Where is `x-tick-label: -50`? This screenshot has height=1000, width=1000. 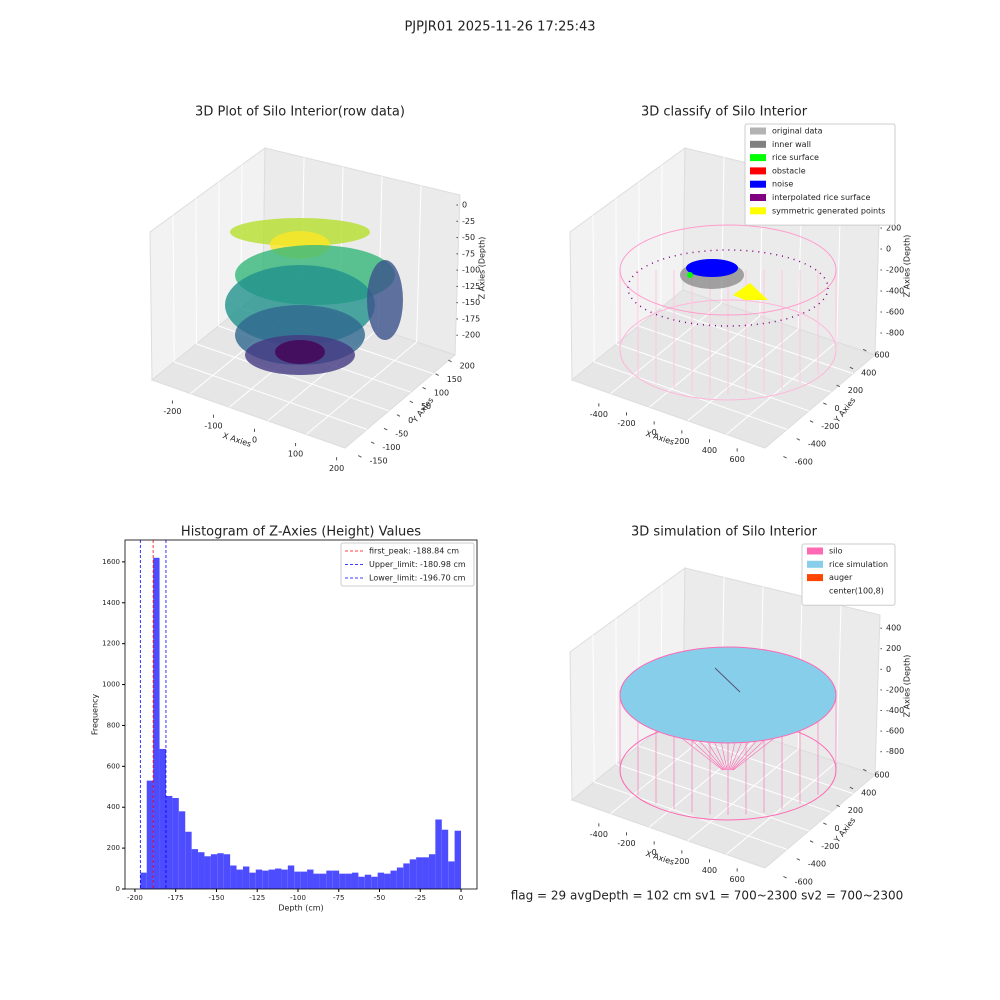
x-tick-label: -50 is located at coordinates (379, 898).